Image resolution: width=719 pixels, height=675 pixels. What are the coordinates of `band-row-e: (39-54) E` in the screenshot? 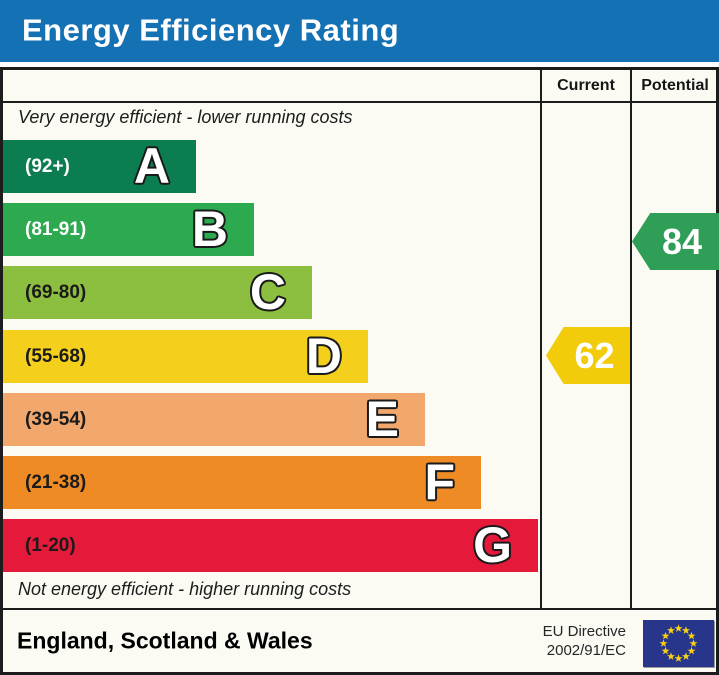 It's located at (214, 418).